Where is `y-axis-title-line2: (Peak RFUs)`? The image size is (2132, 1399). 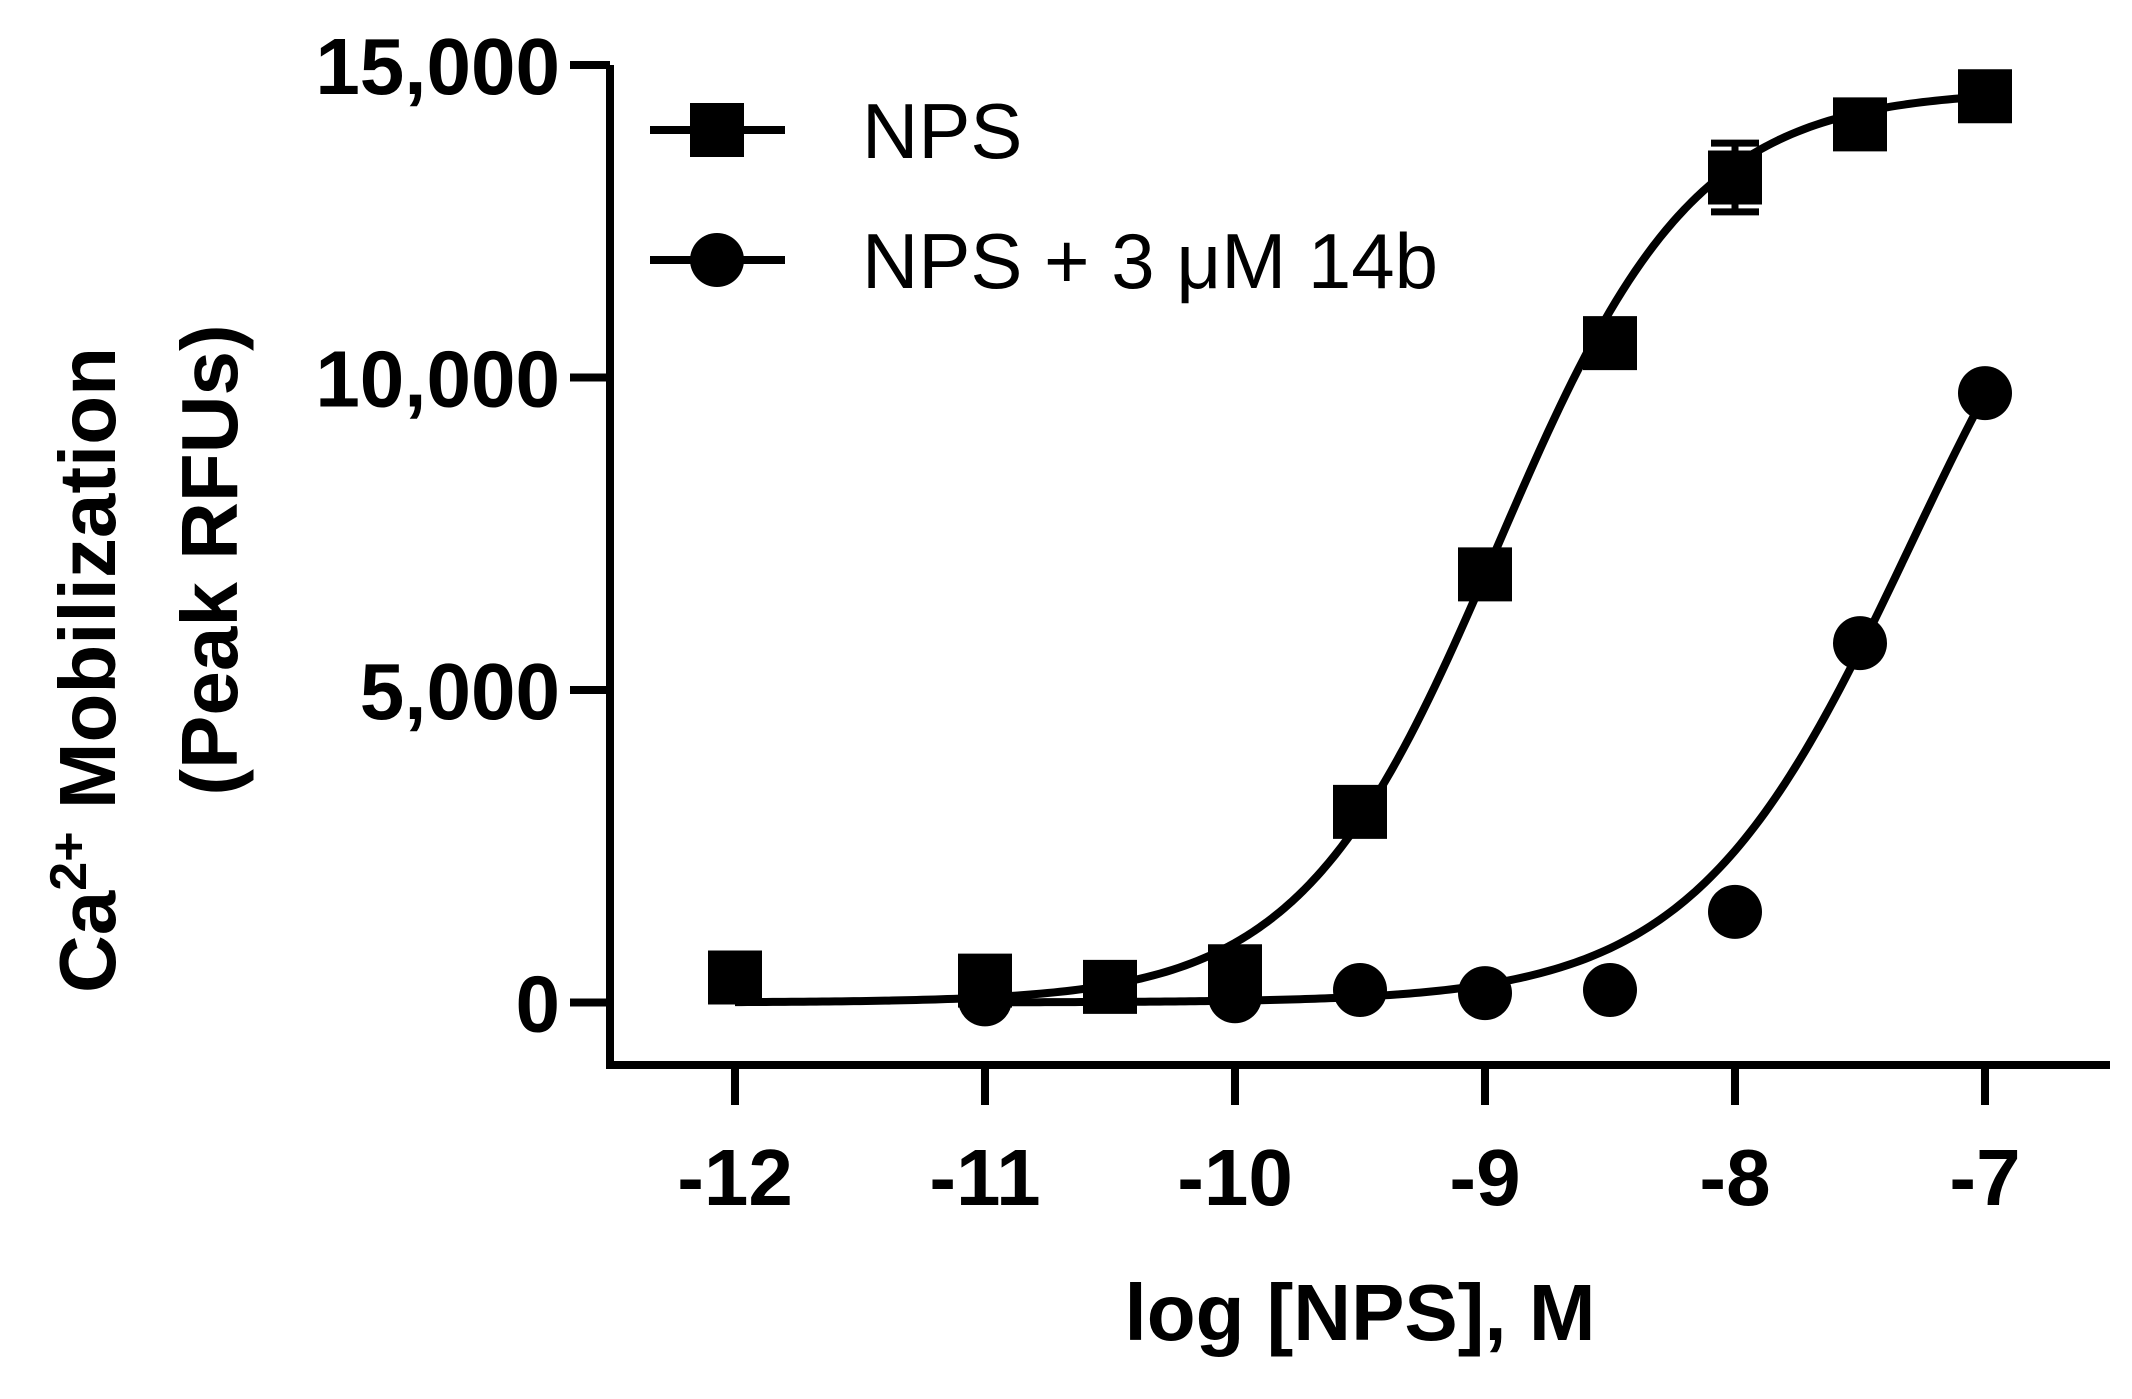 y-axis-title-line2: (Peak RFUs) is located at coordinates (209, 559).